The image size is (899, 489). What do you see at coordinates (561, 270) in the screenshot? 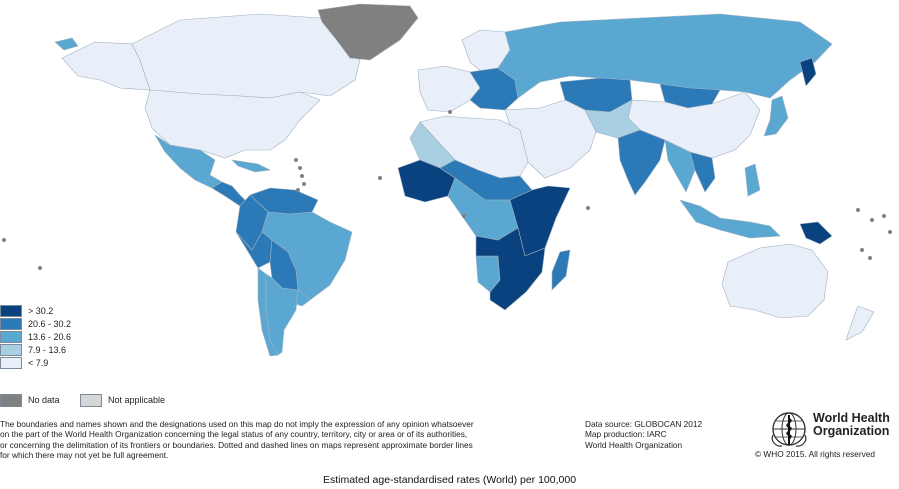
I see `region-madagascar` at bounding box center [561, 270].